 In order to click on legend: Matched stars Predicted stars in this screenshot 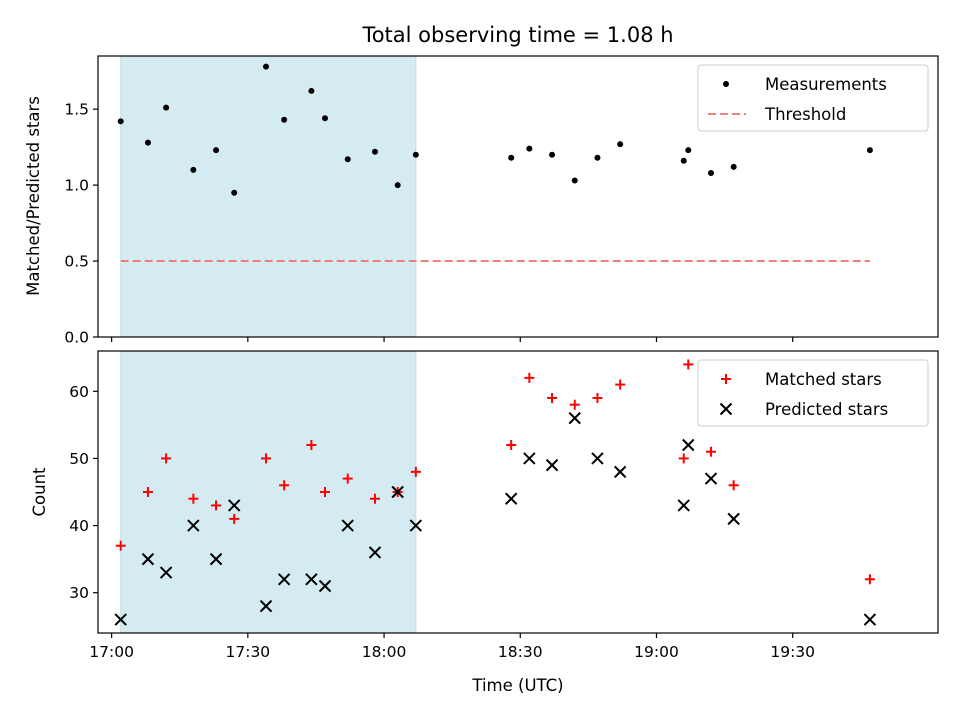, I will do `click(813, 393)`.